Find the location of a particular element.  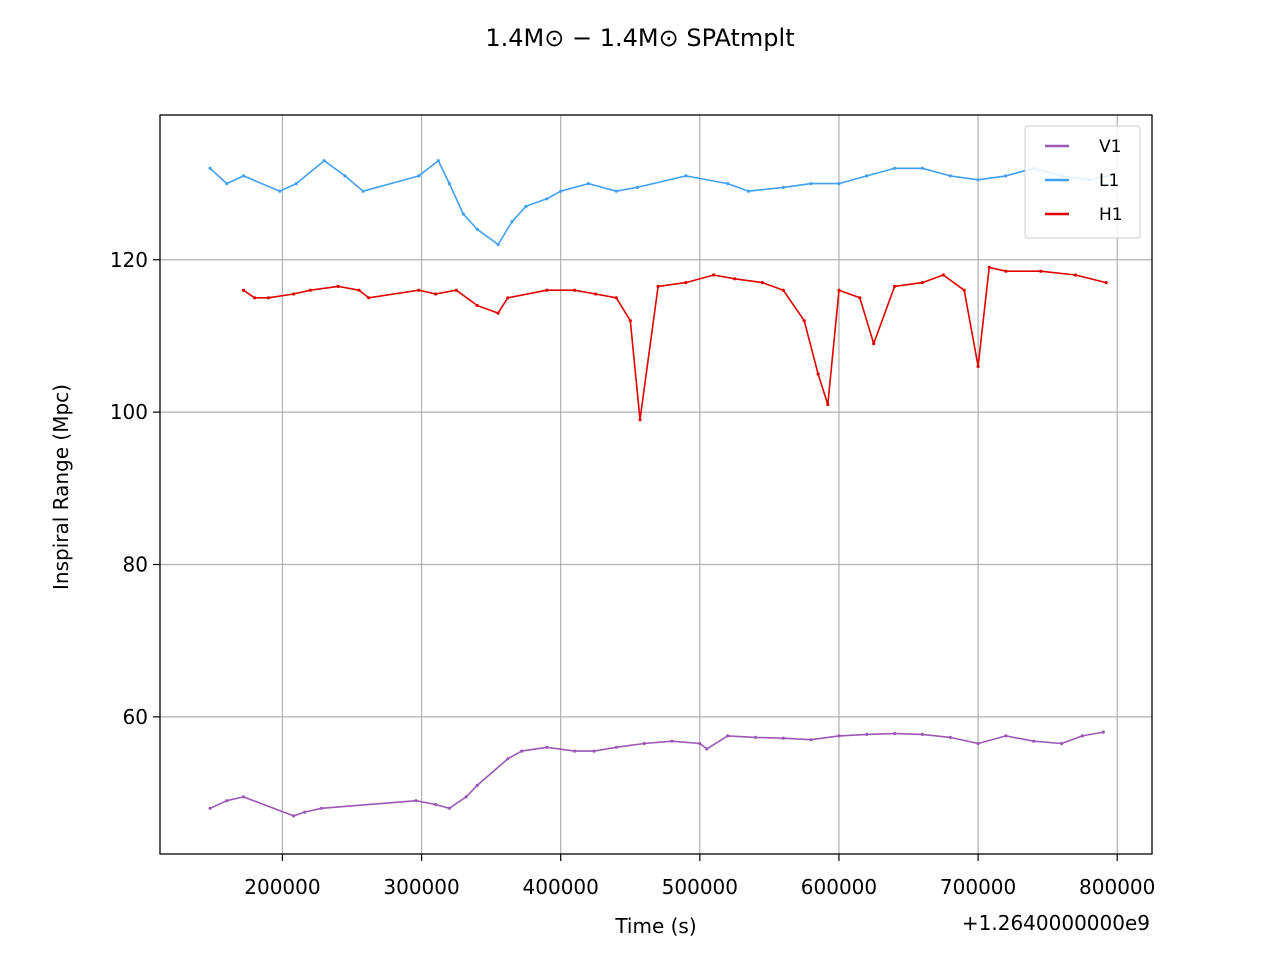

legend-entry: H1 is located at coordinates (1084, 215).